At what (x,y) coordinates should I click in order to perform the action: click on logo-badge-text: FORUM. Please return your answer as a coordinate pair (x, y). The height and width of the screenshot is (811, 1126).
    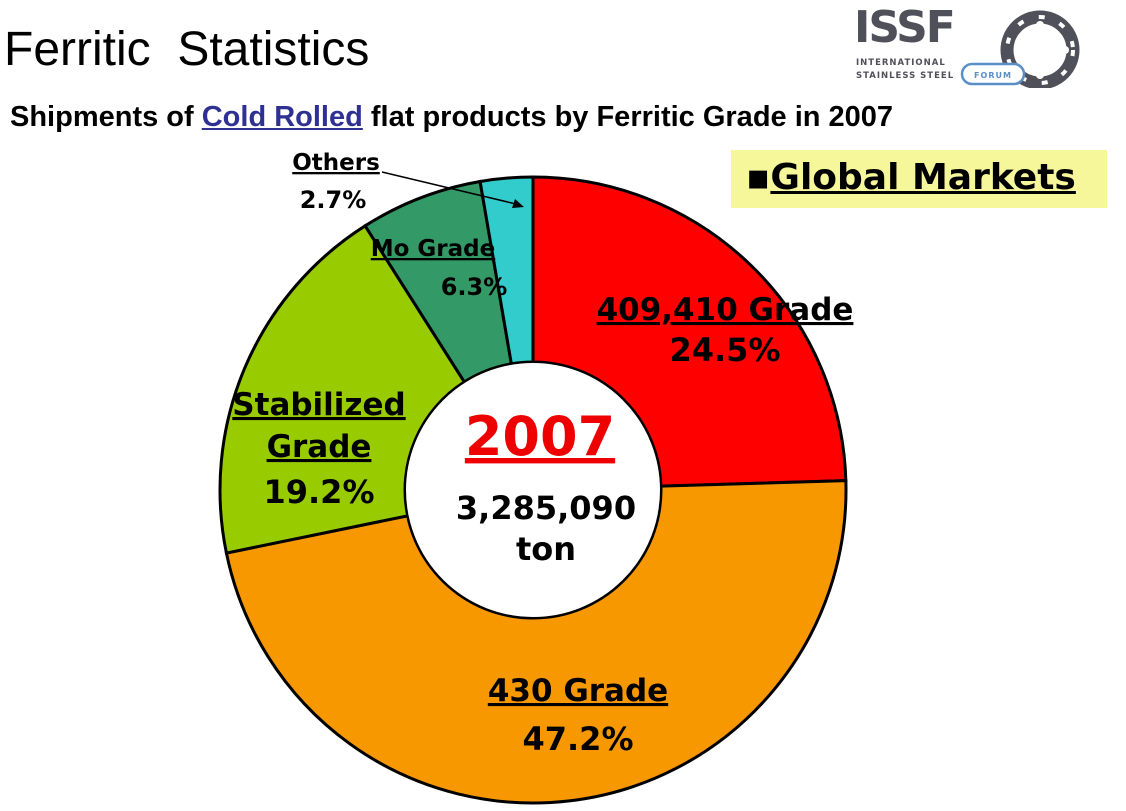
    Looking at the image, I should click on (993, 75).